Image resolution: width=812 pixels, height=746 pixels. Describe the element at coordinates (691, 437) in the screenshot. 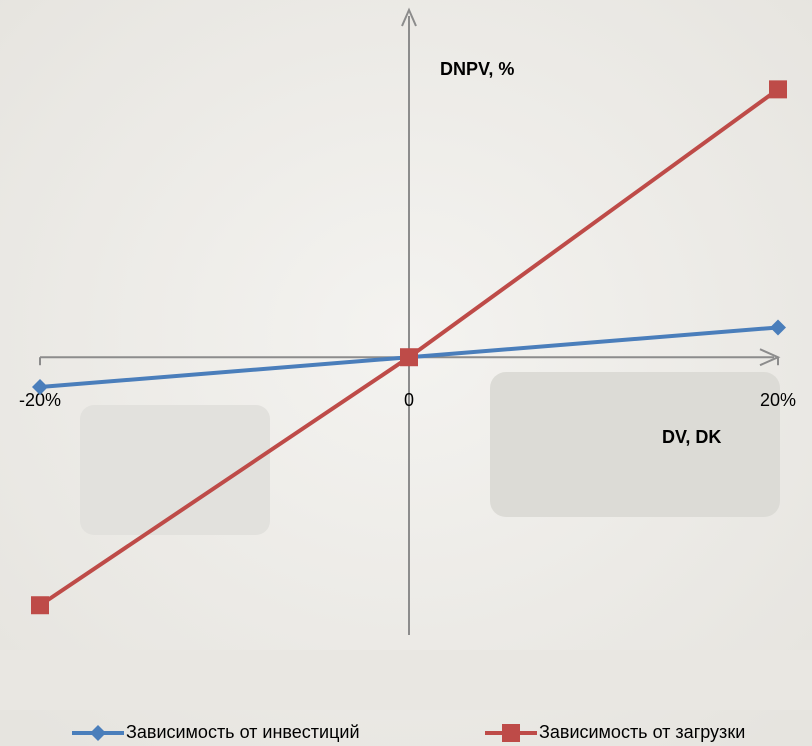

I see `x-axis-label: DV, DK` at that location.